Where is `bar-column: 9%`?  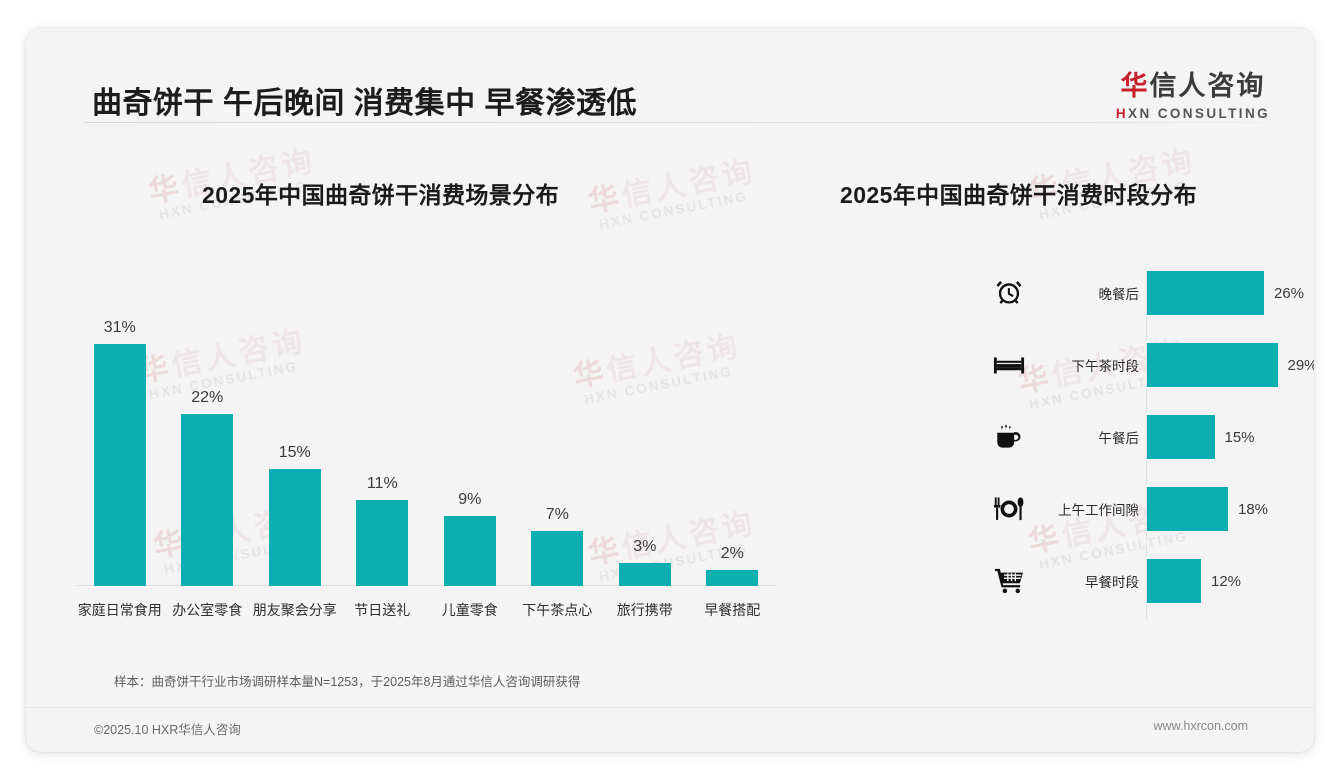 bar-column: 9% is located at coordinates (470, 538).